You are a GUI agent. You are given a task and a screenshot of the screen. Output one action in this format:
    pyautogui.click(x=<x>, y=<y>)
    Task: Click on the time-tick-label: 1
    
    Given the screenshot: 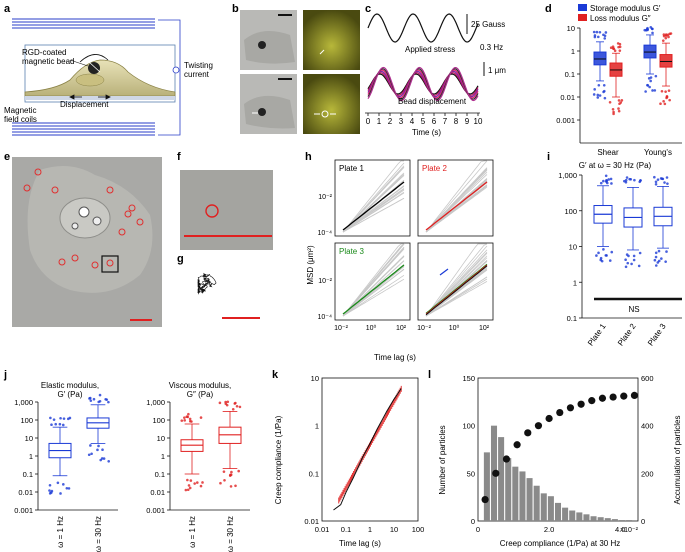 What is the action you would take?
    pyautogui.click(x=379, y=121)
    